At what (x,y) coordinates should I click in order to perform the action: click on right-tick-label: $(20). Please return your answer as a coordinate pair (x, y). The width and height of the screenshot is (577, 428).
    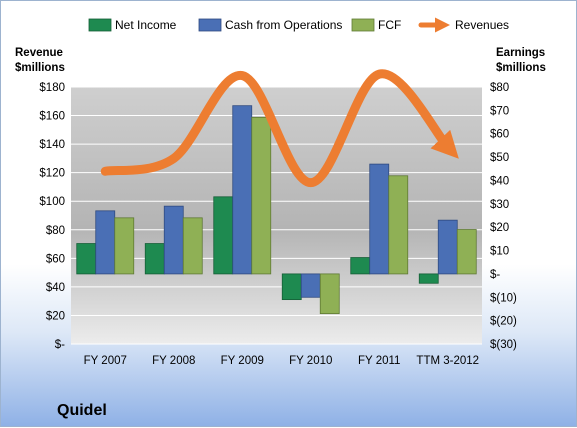
    Looking at the image, I should click on (503, 322).